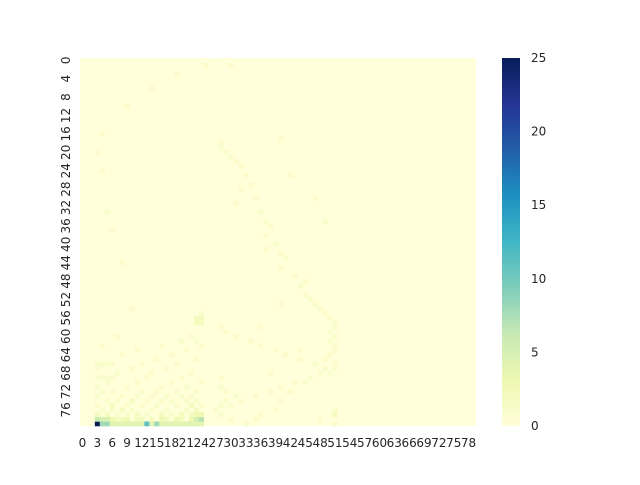  Describe the element at coordinates (66, 262) in the screenshot. I see `y-tick-label: 44` at that location.